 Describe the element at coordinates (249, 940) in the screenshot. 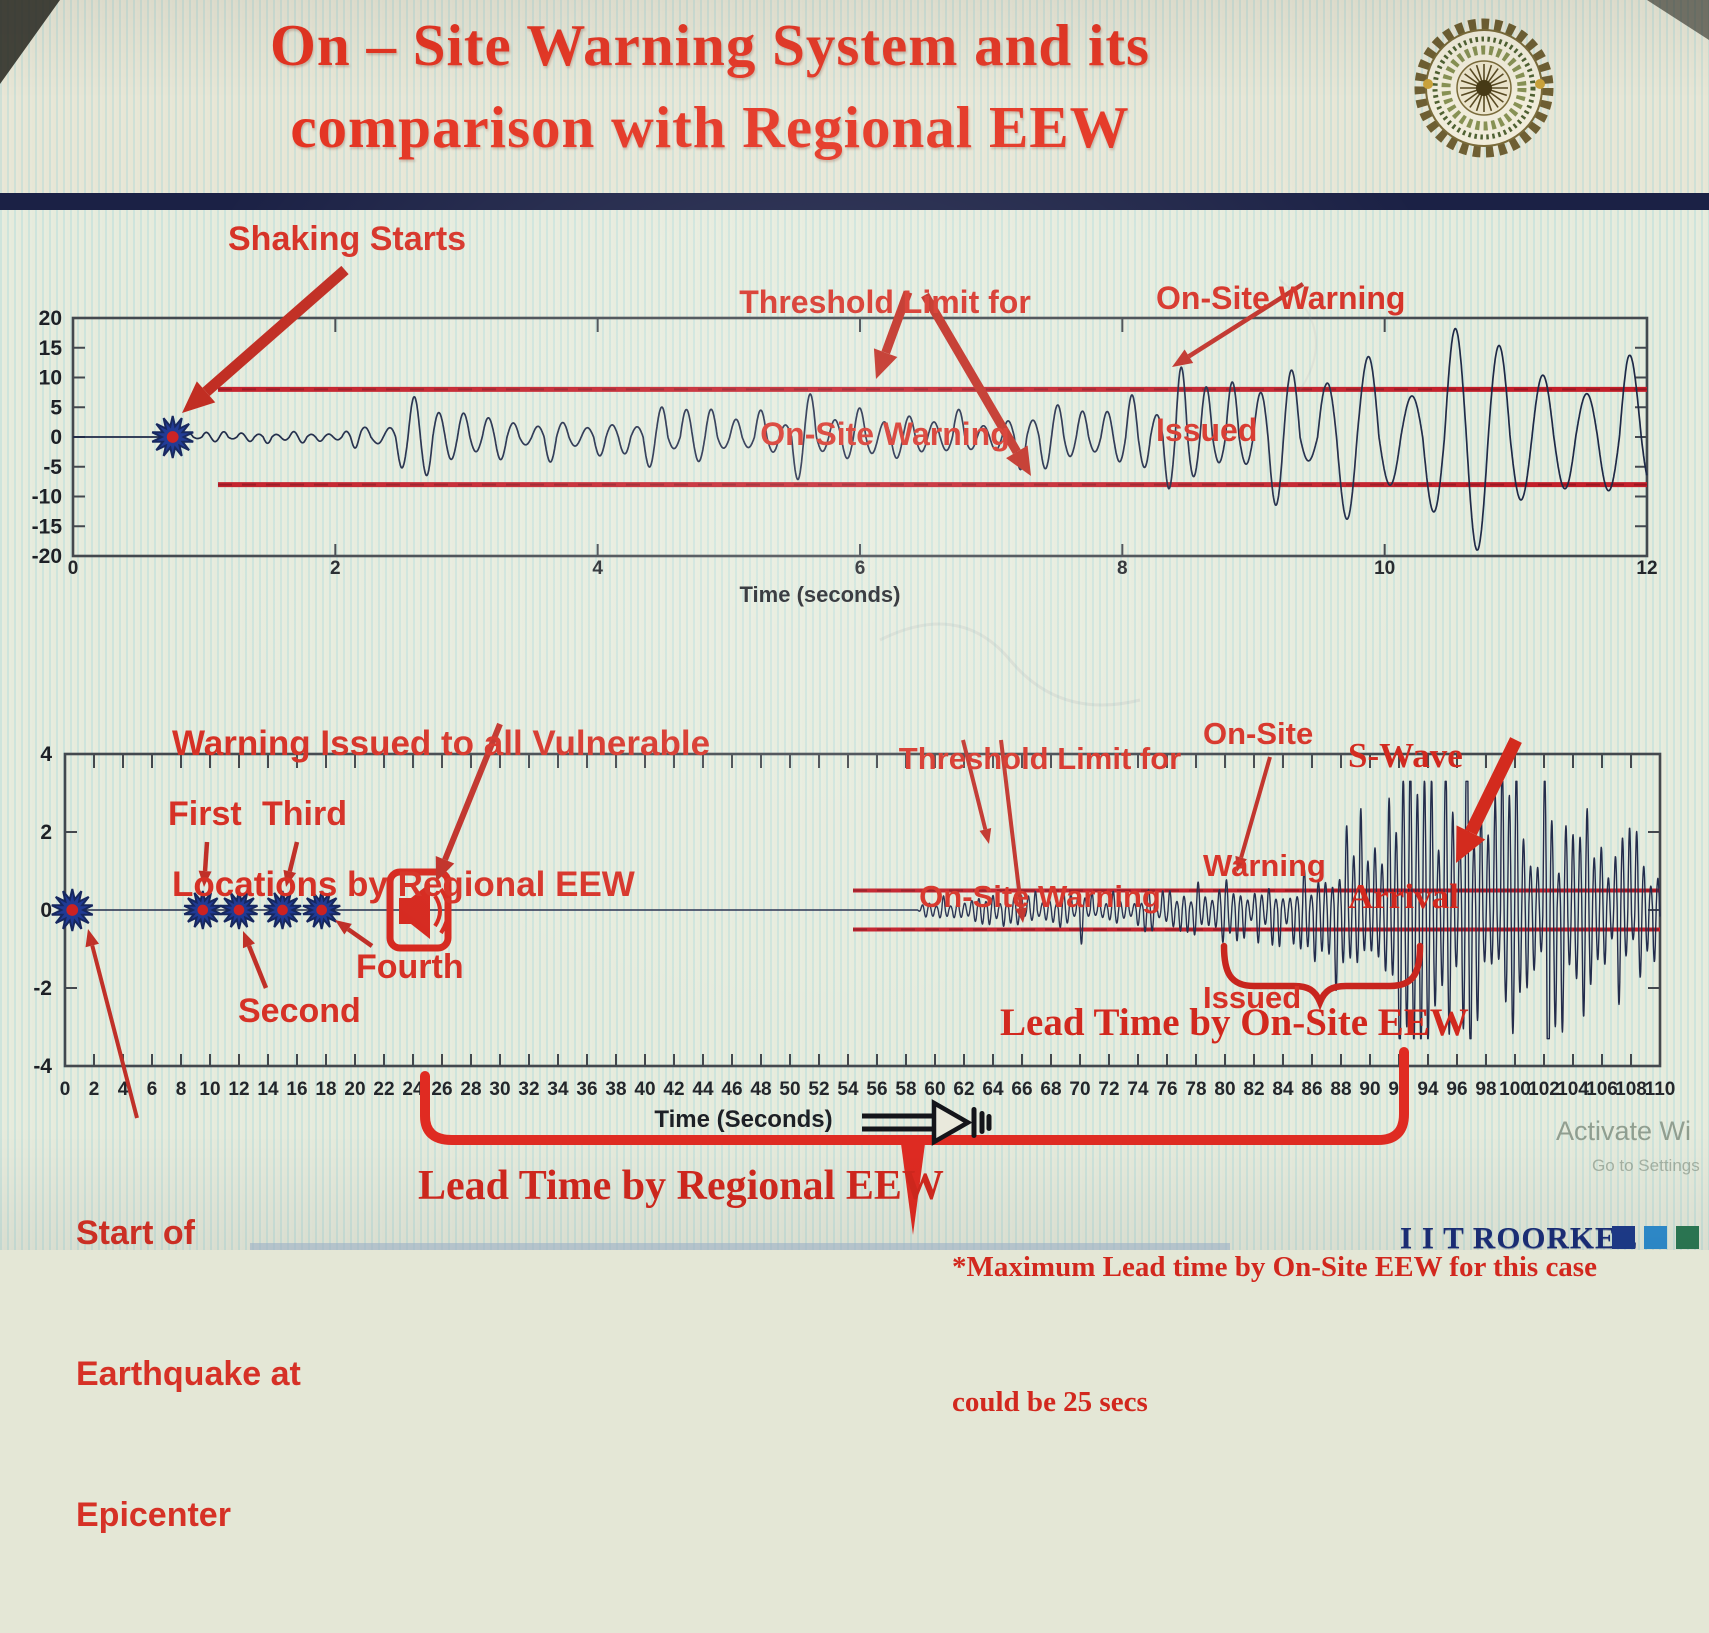

I see `second-arrow-head` at that location.